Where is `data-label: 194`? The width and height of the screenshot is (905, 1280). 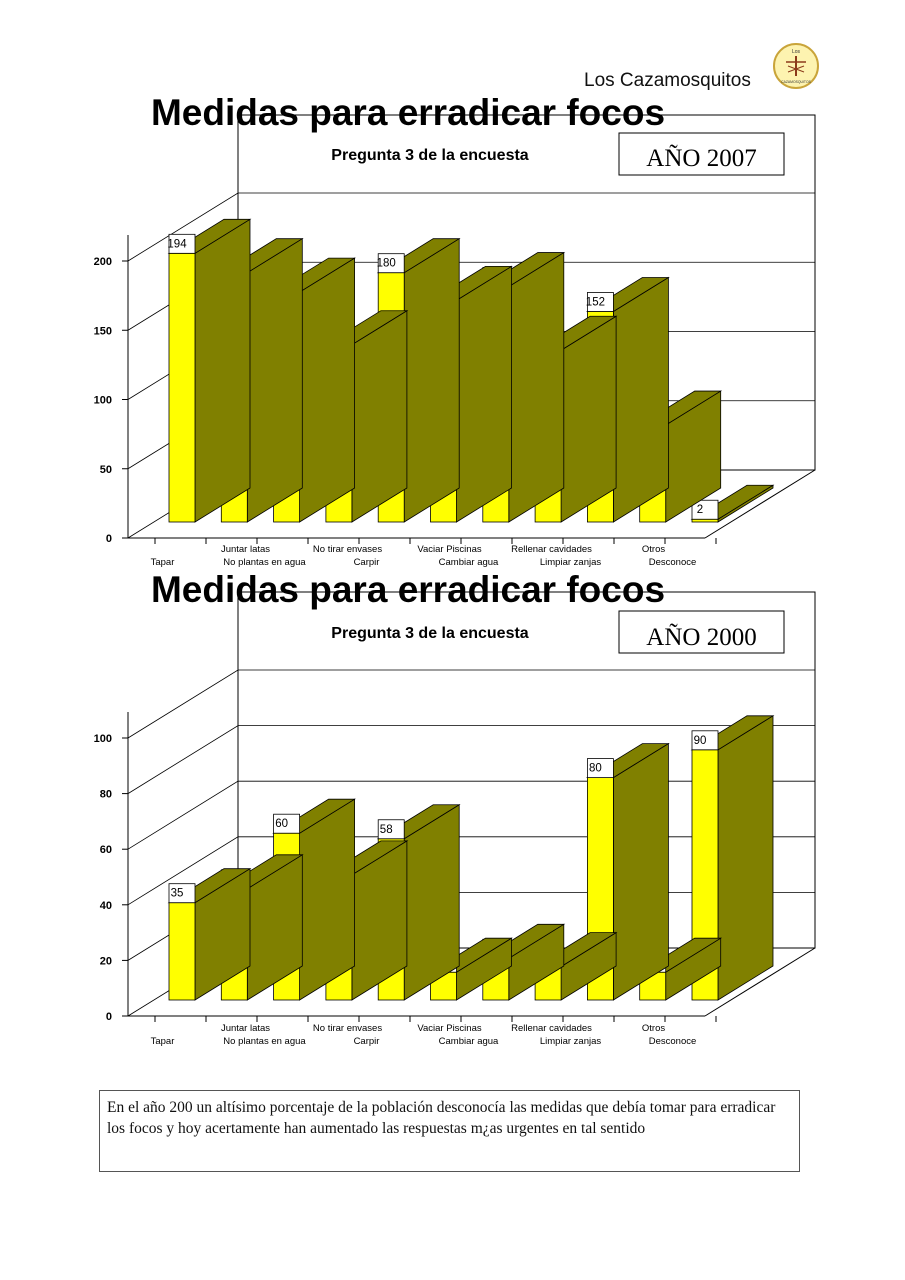 data-label: 194 is located at coordinates (177, 244).